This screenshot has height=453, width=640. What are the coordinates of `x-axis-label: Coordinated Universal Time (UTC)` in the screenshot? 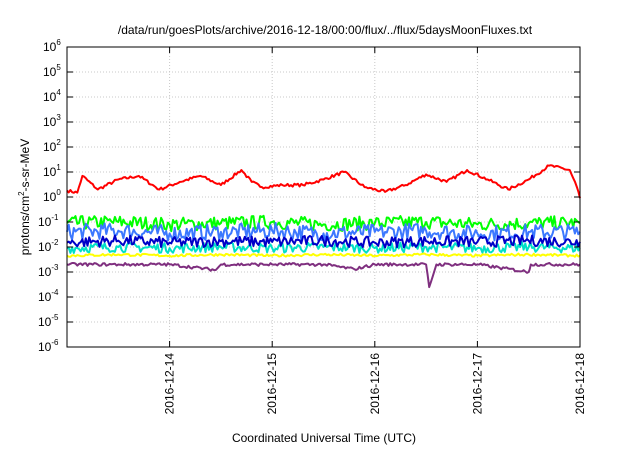 It's located at (324, 438).